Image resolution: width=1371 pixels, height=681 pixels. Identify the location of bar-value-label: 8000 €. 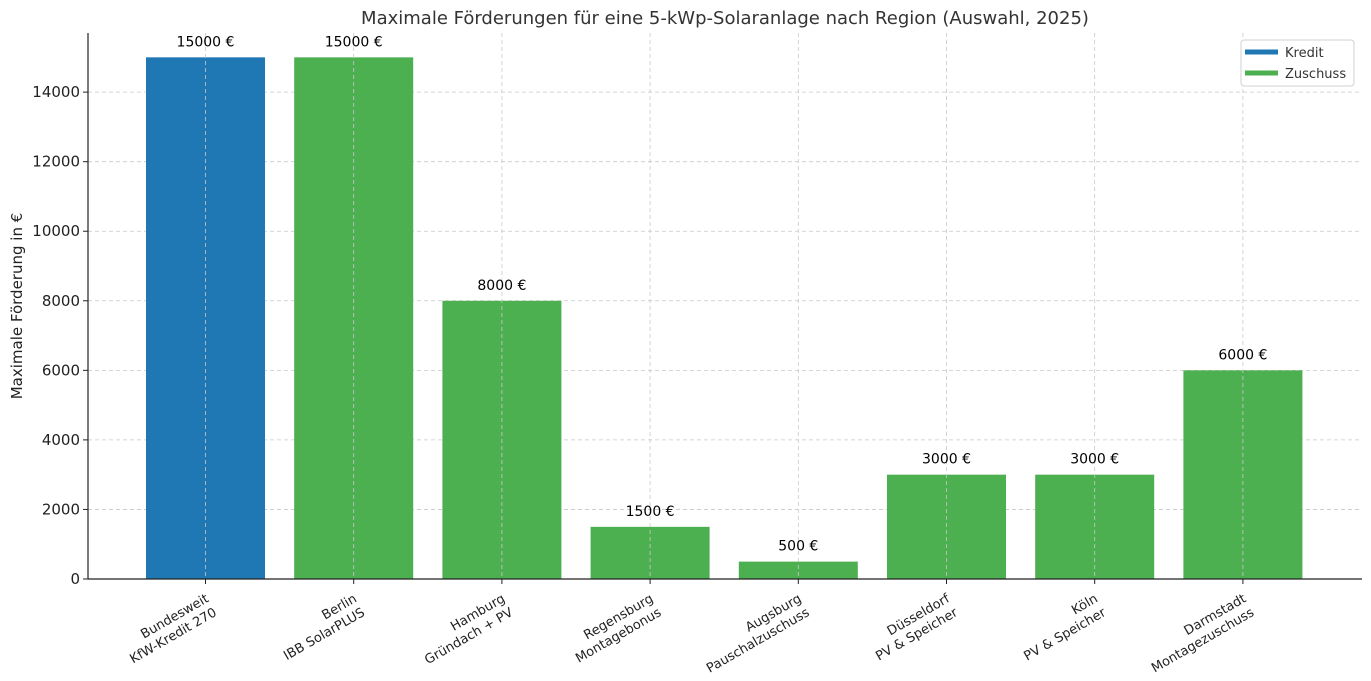
(501, 286).